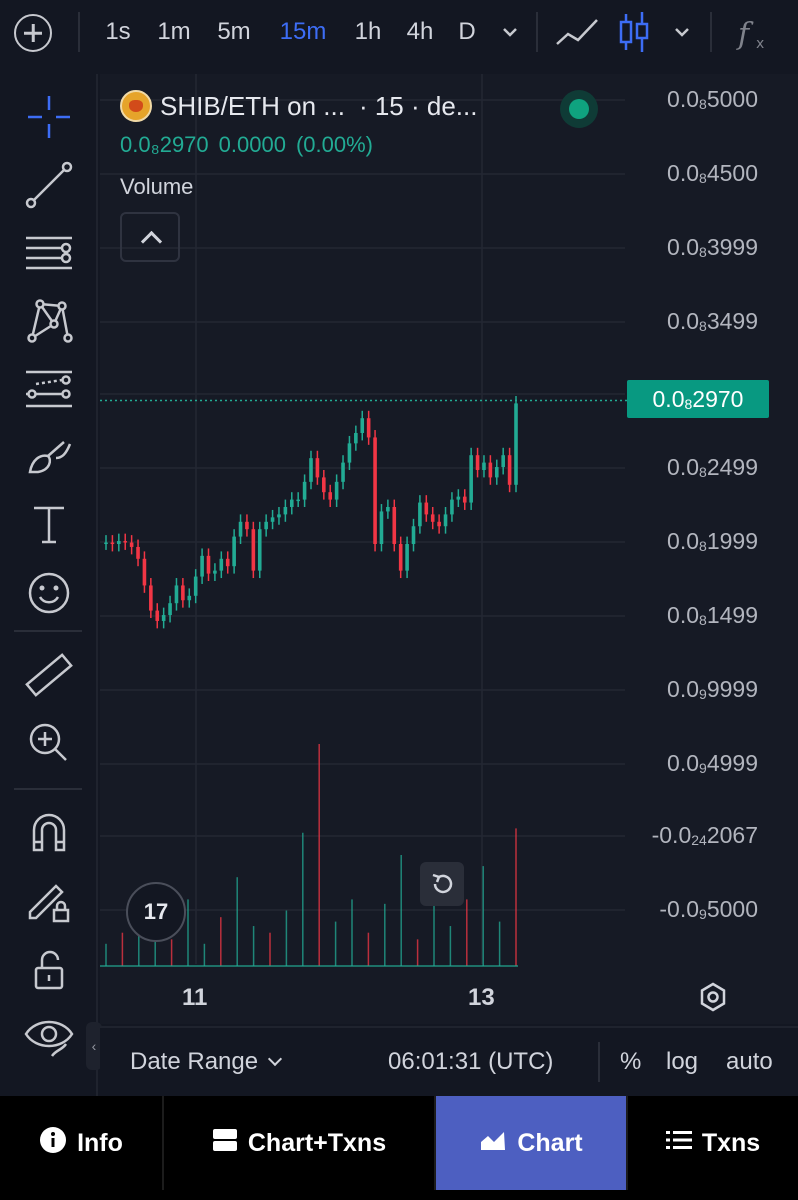 The width and height of the screenshot is (798, 1200). I want to click on bottom-tab-bar: Info Chart+Txns Chart Txns, so click(399, 1148).